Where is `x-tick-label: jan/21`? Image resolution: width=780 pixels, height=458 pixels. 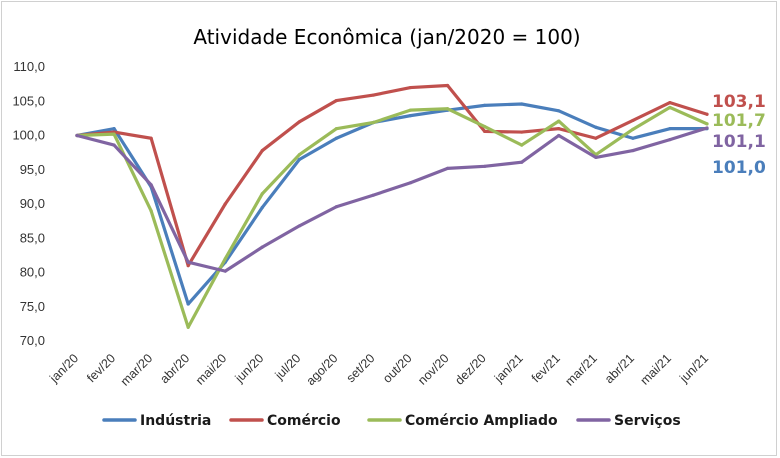 x-tick-label: jan/21 is located at coordinates (508, 368).